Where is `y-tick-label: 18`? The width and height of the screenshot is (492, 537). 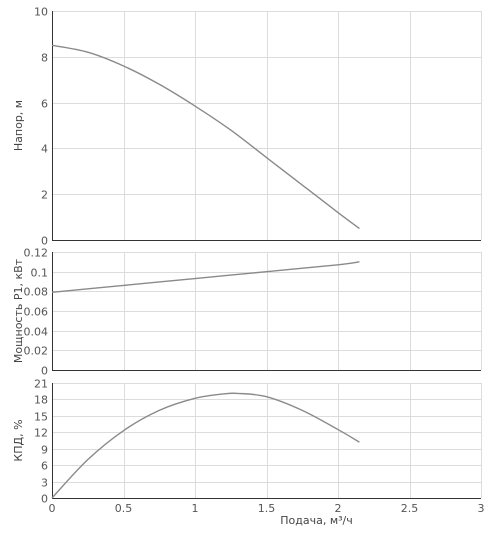
y-tick-label: 18 is located at coordinates (41, 400).